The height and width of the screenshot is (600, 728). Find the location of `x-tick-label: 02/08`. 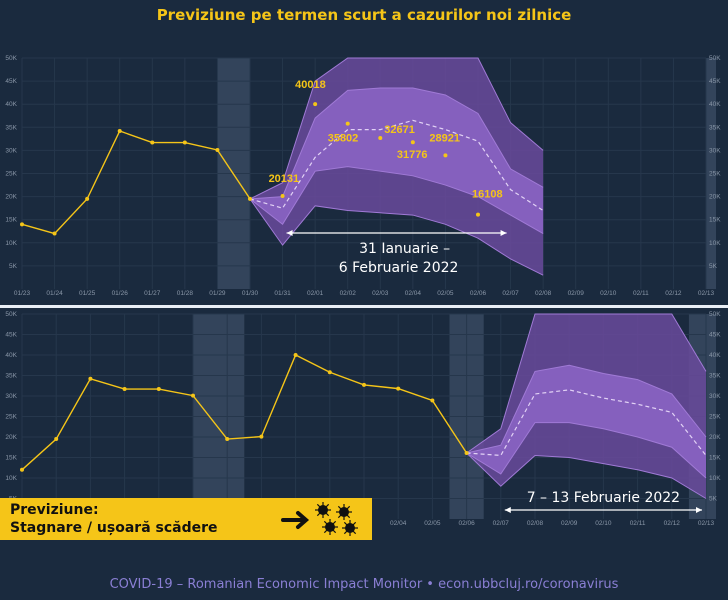

x-tick-label: 02/08 is located at coordinates (535, 523).